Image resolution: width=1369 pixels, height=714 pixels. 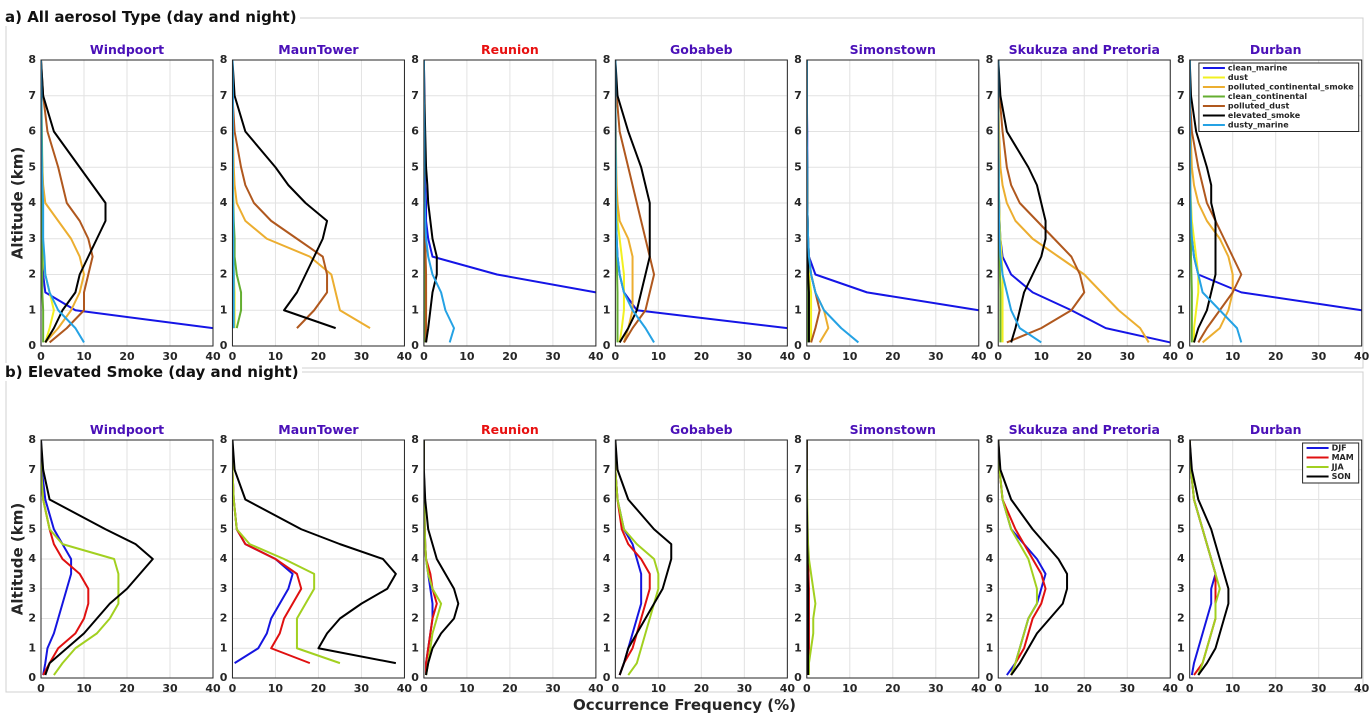 I want to click on legend-label: SON, so click(x=1341, y=476).